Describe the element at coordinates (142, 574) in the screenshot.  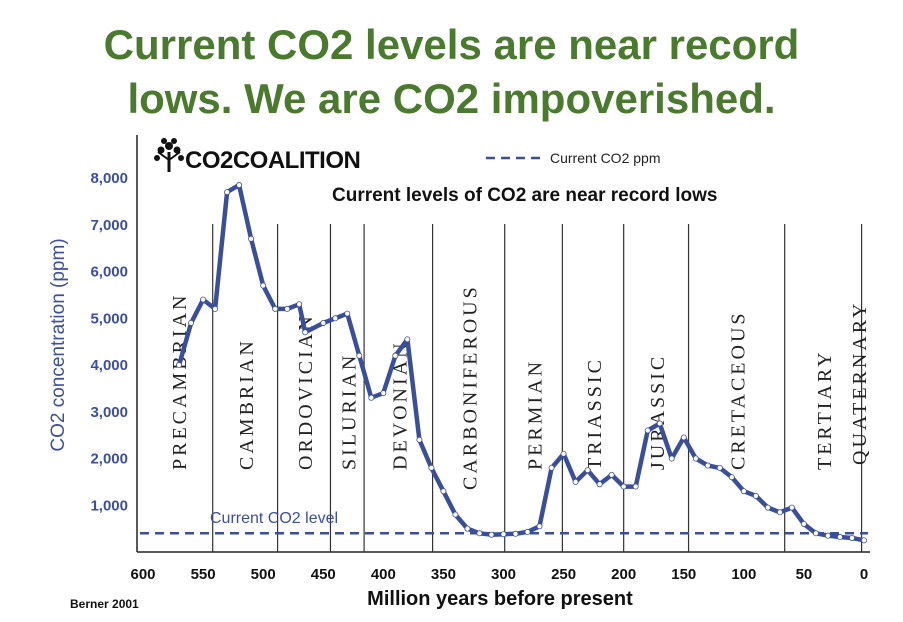
I see `x-tick-label: 600` at that location.